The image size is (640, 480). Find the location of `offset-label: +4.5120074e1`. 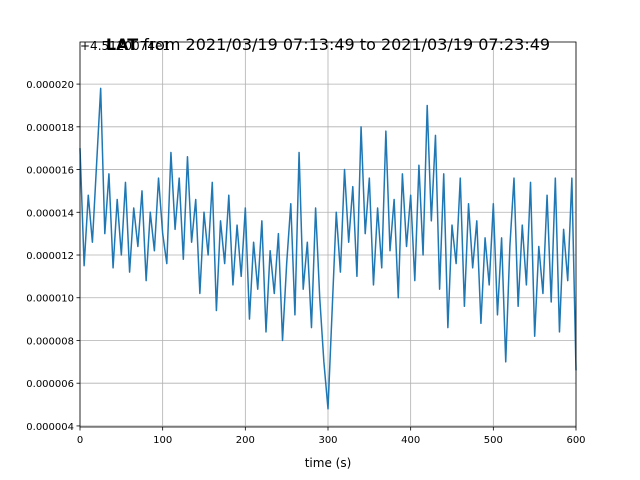

offset-label: +4.5120074e1 is located at coordinates (125, 46).